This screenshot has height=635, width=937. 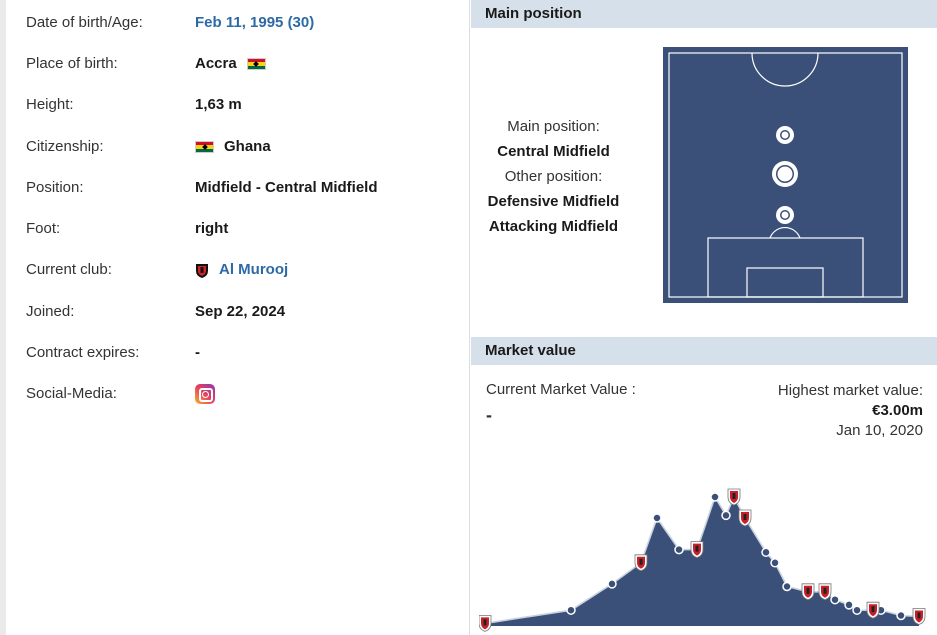 What do you see at coordinates (850, 390) in the screenshot?
I see `highest-market-value-label: Highest market value:` at bounding box center [850, 390].